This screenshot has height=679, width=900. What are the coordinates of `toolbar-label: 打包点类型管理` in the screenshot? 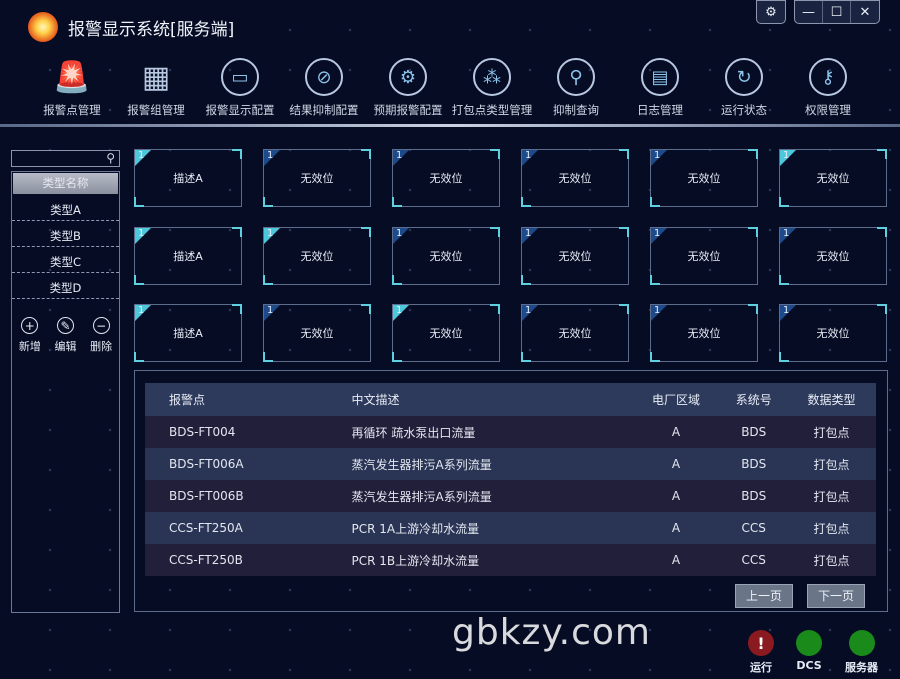 It's located at (492, 110).